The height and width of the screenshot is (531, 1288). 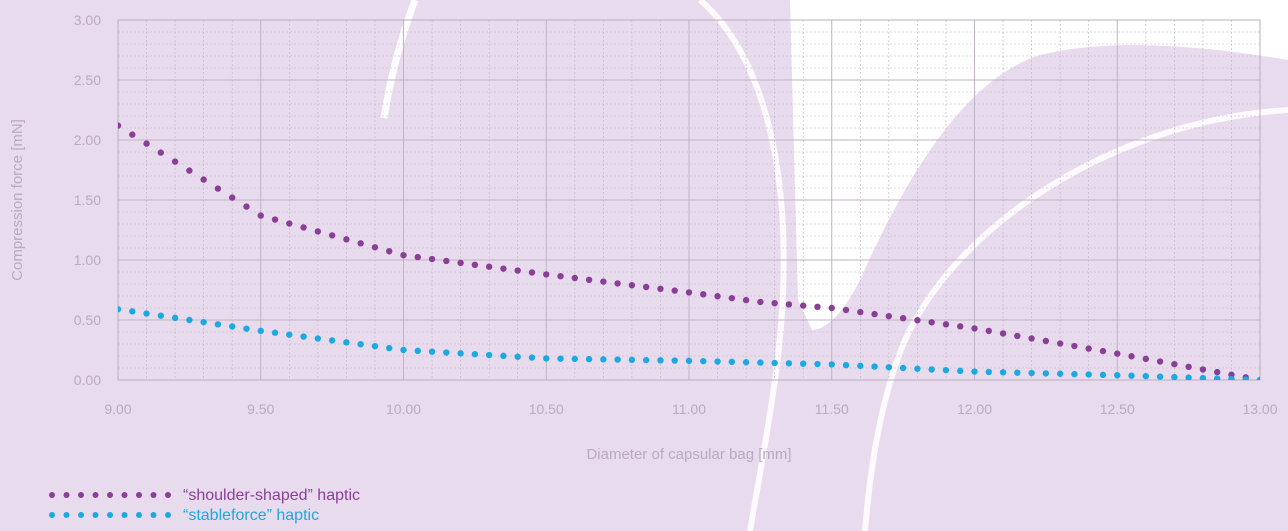 I want to click on x-tick-label: 10.00, so click(x=403, y=409).